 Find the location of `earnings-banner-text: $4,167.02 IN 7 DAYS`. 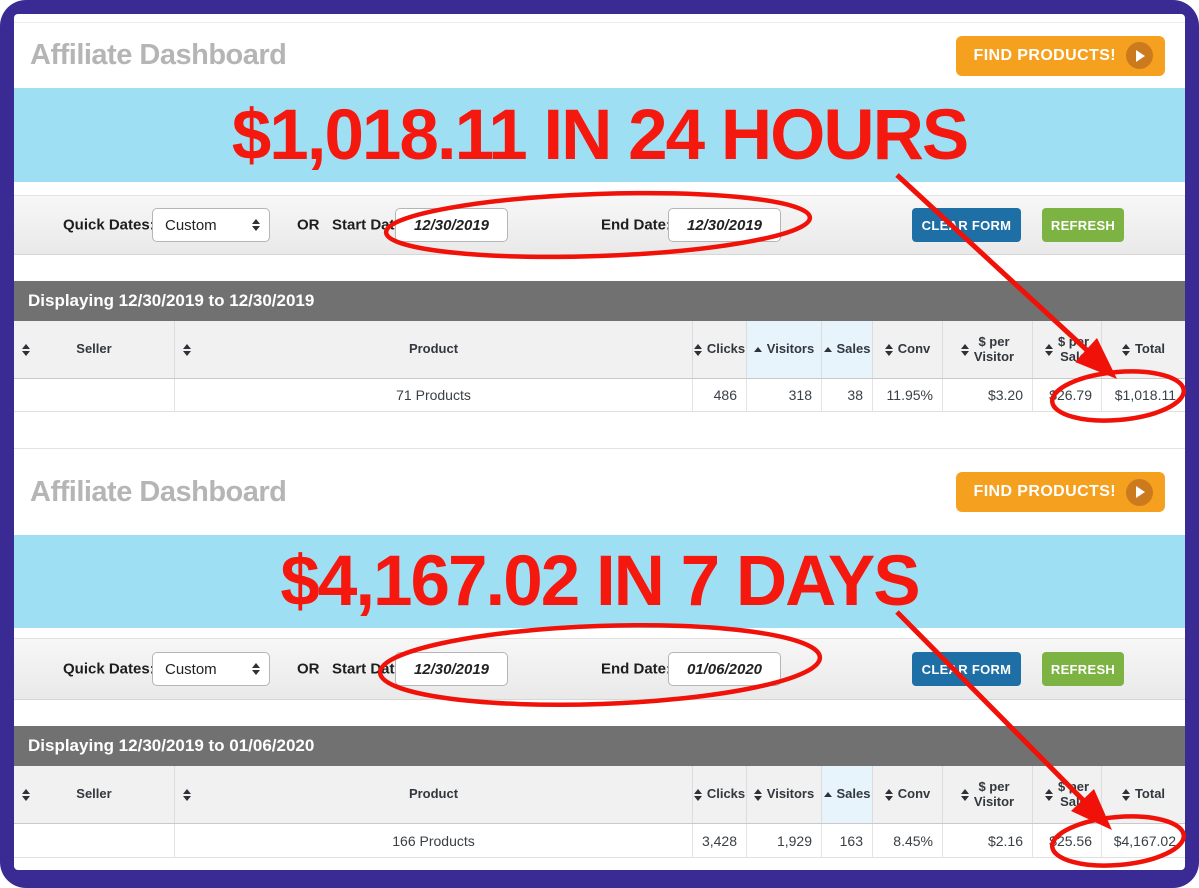

earnings-banner-text: $4,167.02 IN 7 DAYS is located at coordinates (600, 581).